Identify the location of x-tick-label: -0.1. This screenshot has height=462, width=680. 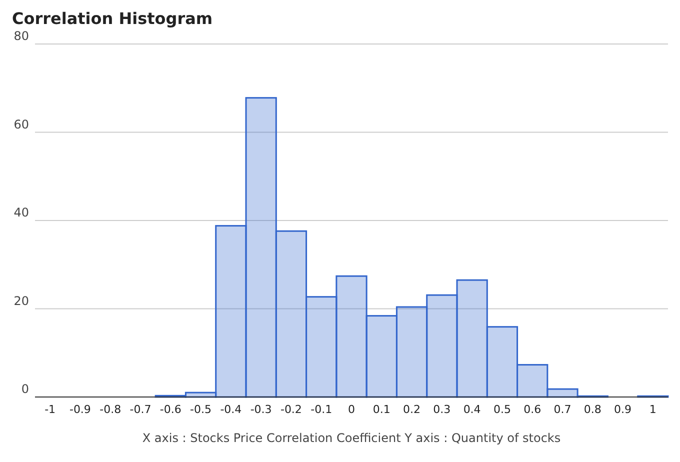
(321, 409).